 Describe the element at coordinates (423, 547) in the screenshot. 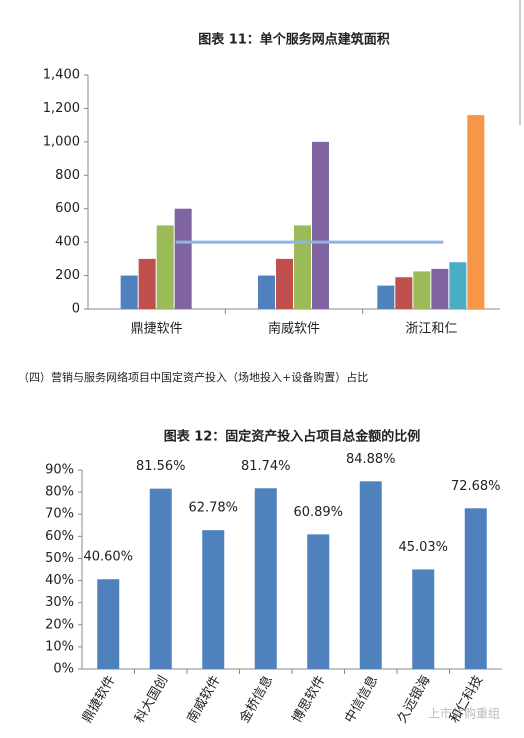

I see `value-label: 45.03%` at that location.